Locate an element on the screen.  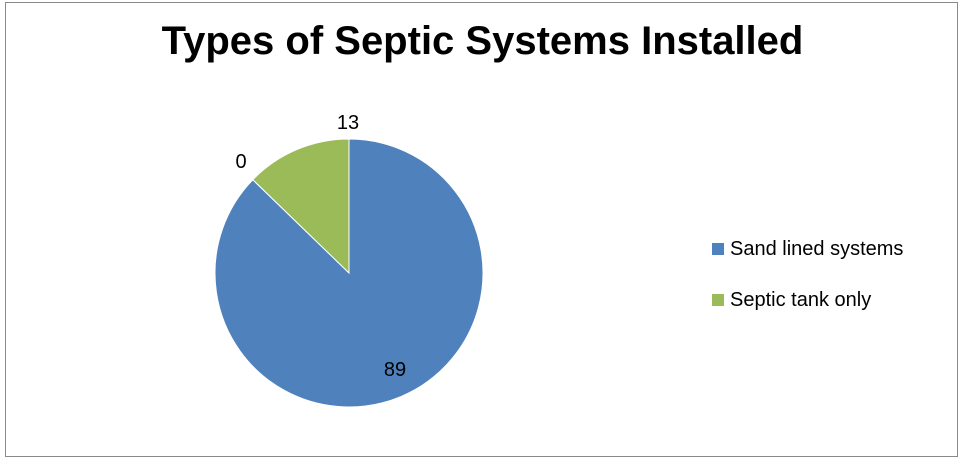
chart-legend: Sand lined systems Septic tank only is located at coordinates (807, 287).